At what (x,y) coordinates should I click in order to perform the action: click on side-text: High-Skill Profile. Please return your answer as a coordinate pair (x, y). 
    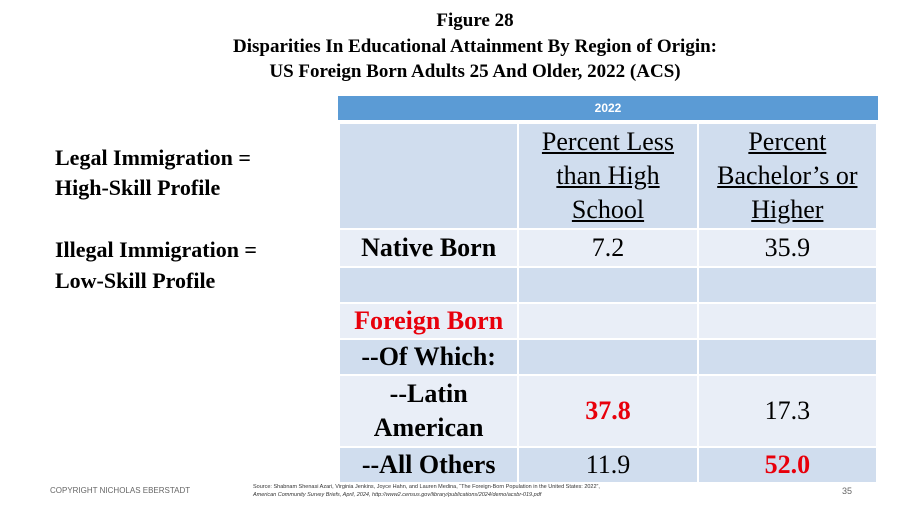
    Looking at the image, I should click on (138, 187).